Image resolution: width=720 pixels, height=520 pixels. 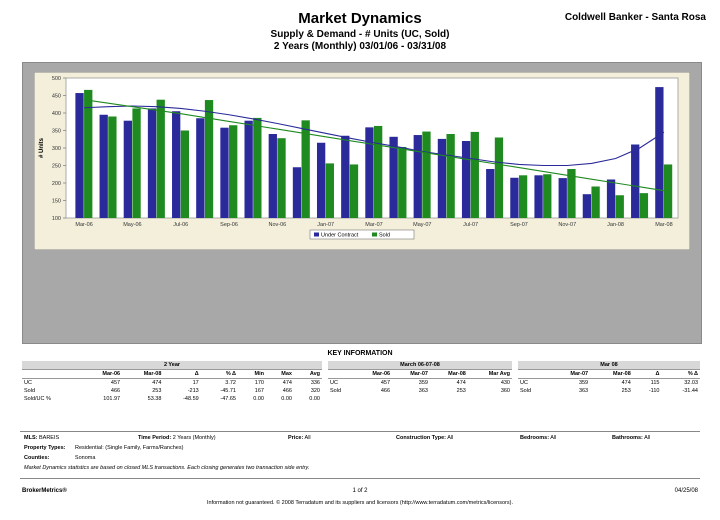 I want to click on x-tick-label: Nov-07, so click(x=567, y=225).